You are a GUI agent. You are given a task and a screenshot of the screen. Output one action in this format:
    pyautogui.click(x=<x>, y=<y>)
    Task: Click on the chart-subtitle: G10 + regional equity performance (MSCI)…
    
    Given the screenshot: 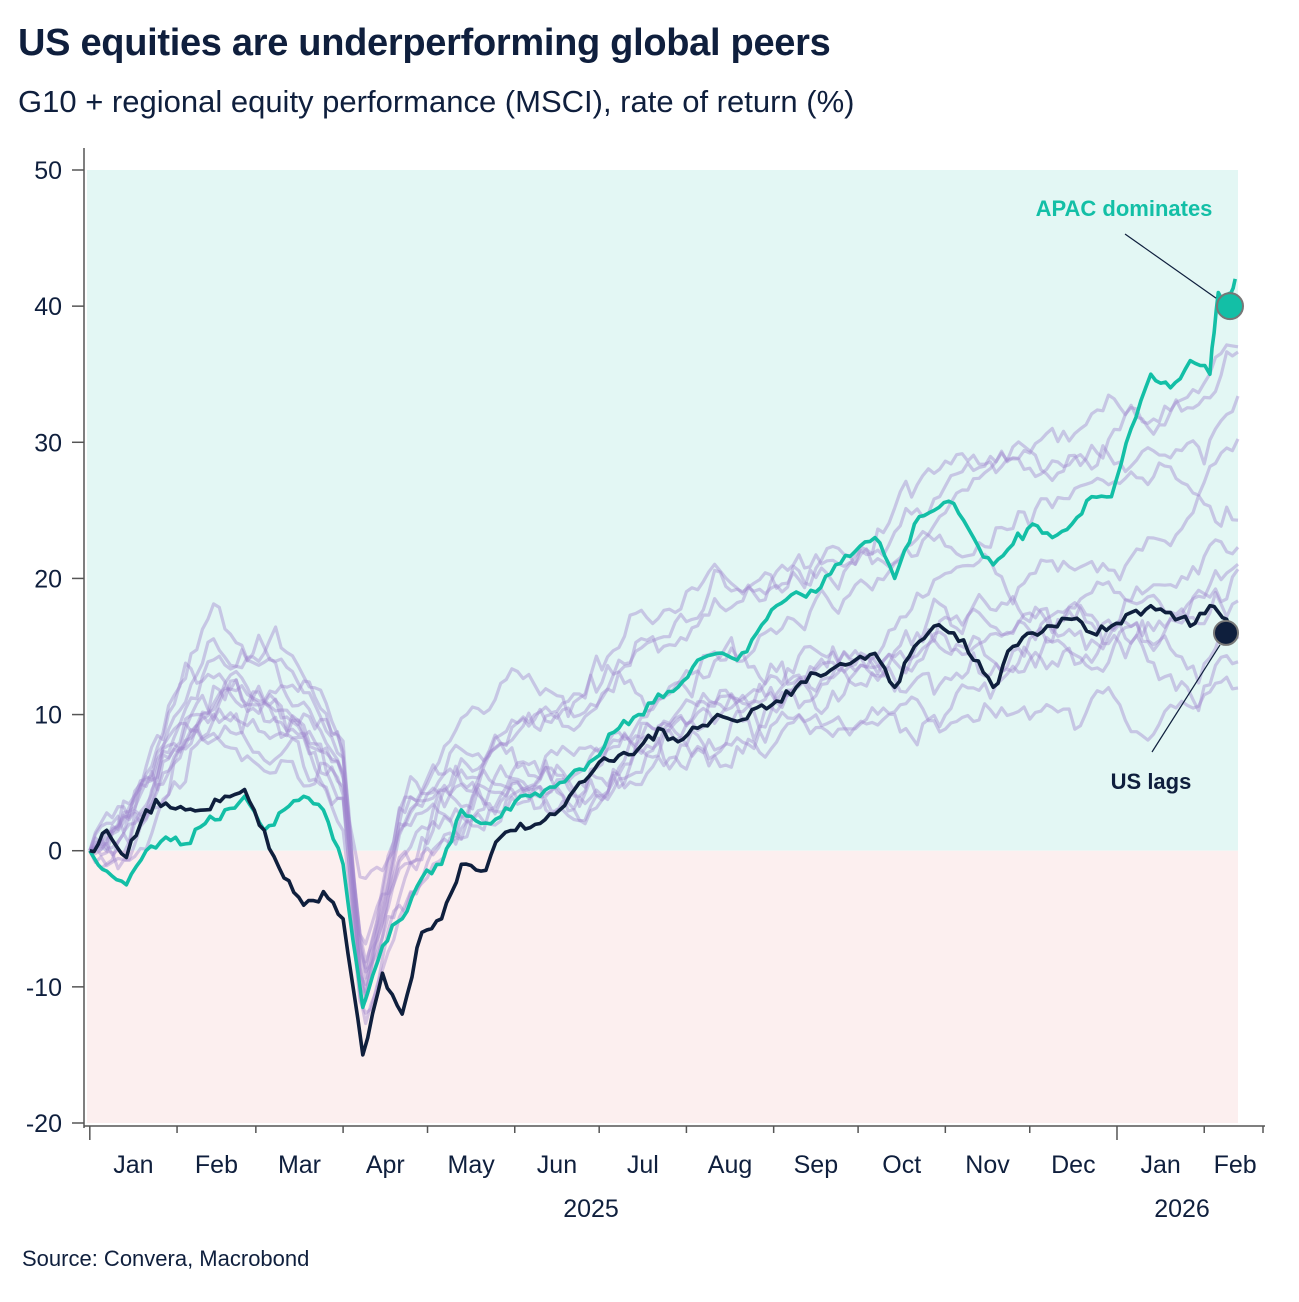 What is the action you would take?
    pyautogui.click(x=436, y=101)
    